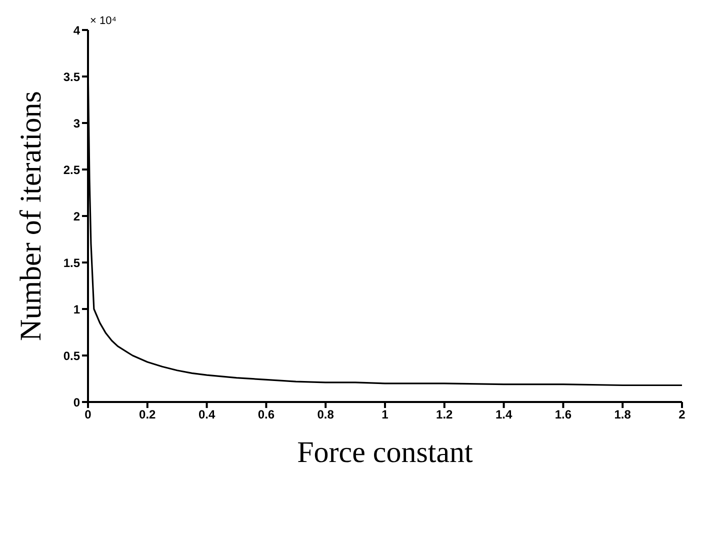  Describe the element at coordinates (385, 415) in the screenshot. I see `x-tick-label: 1` at that location.